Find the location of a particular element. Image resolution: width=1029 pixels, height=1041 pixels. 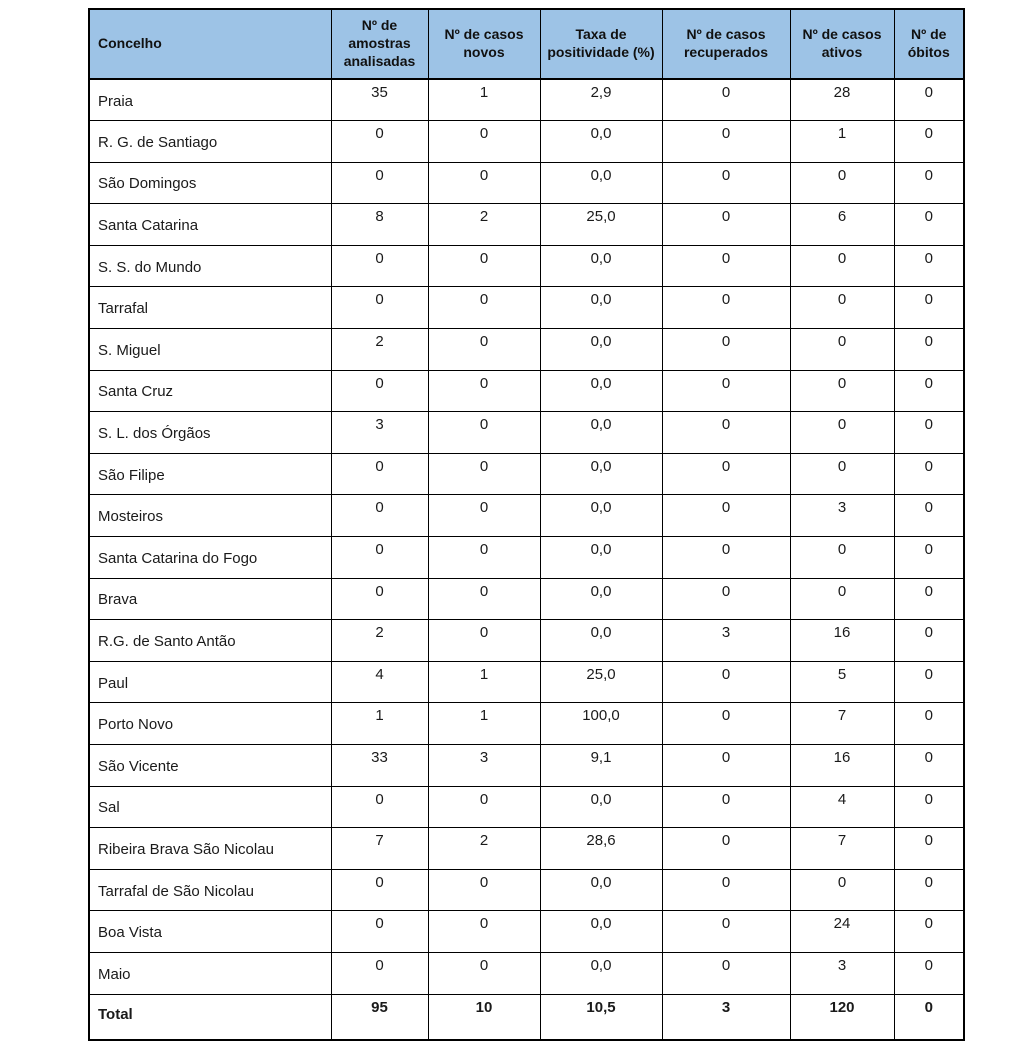

cell-concelho: São Filipe is located at coordinates (210, 474).